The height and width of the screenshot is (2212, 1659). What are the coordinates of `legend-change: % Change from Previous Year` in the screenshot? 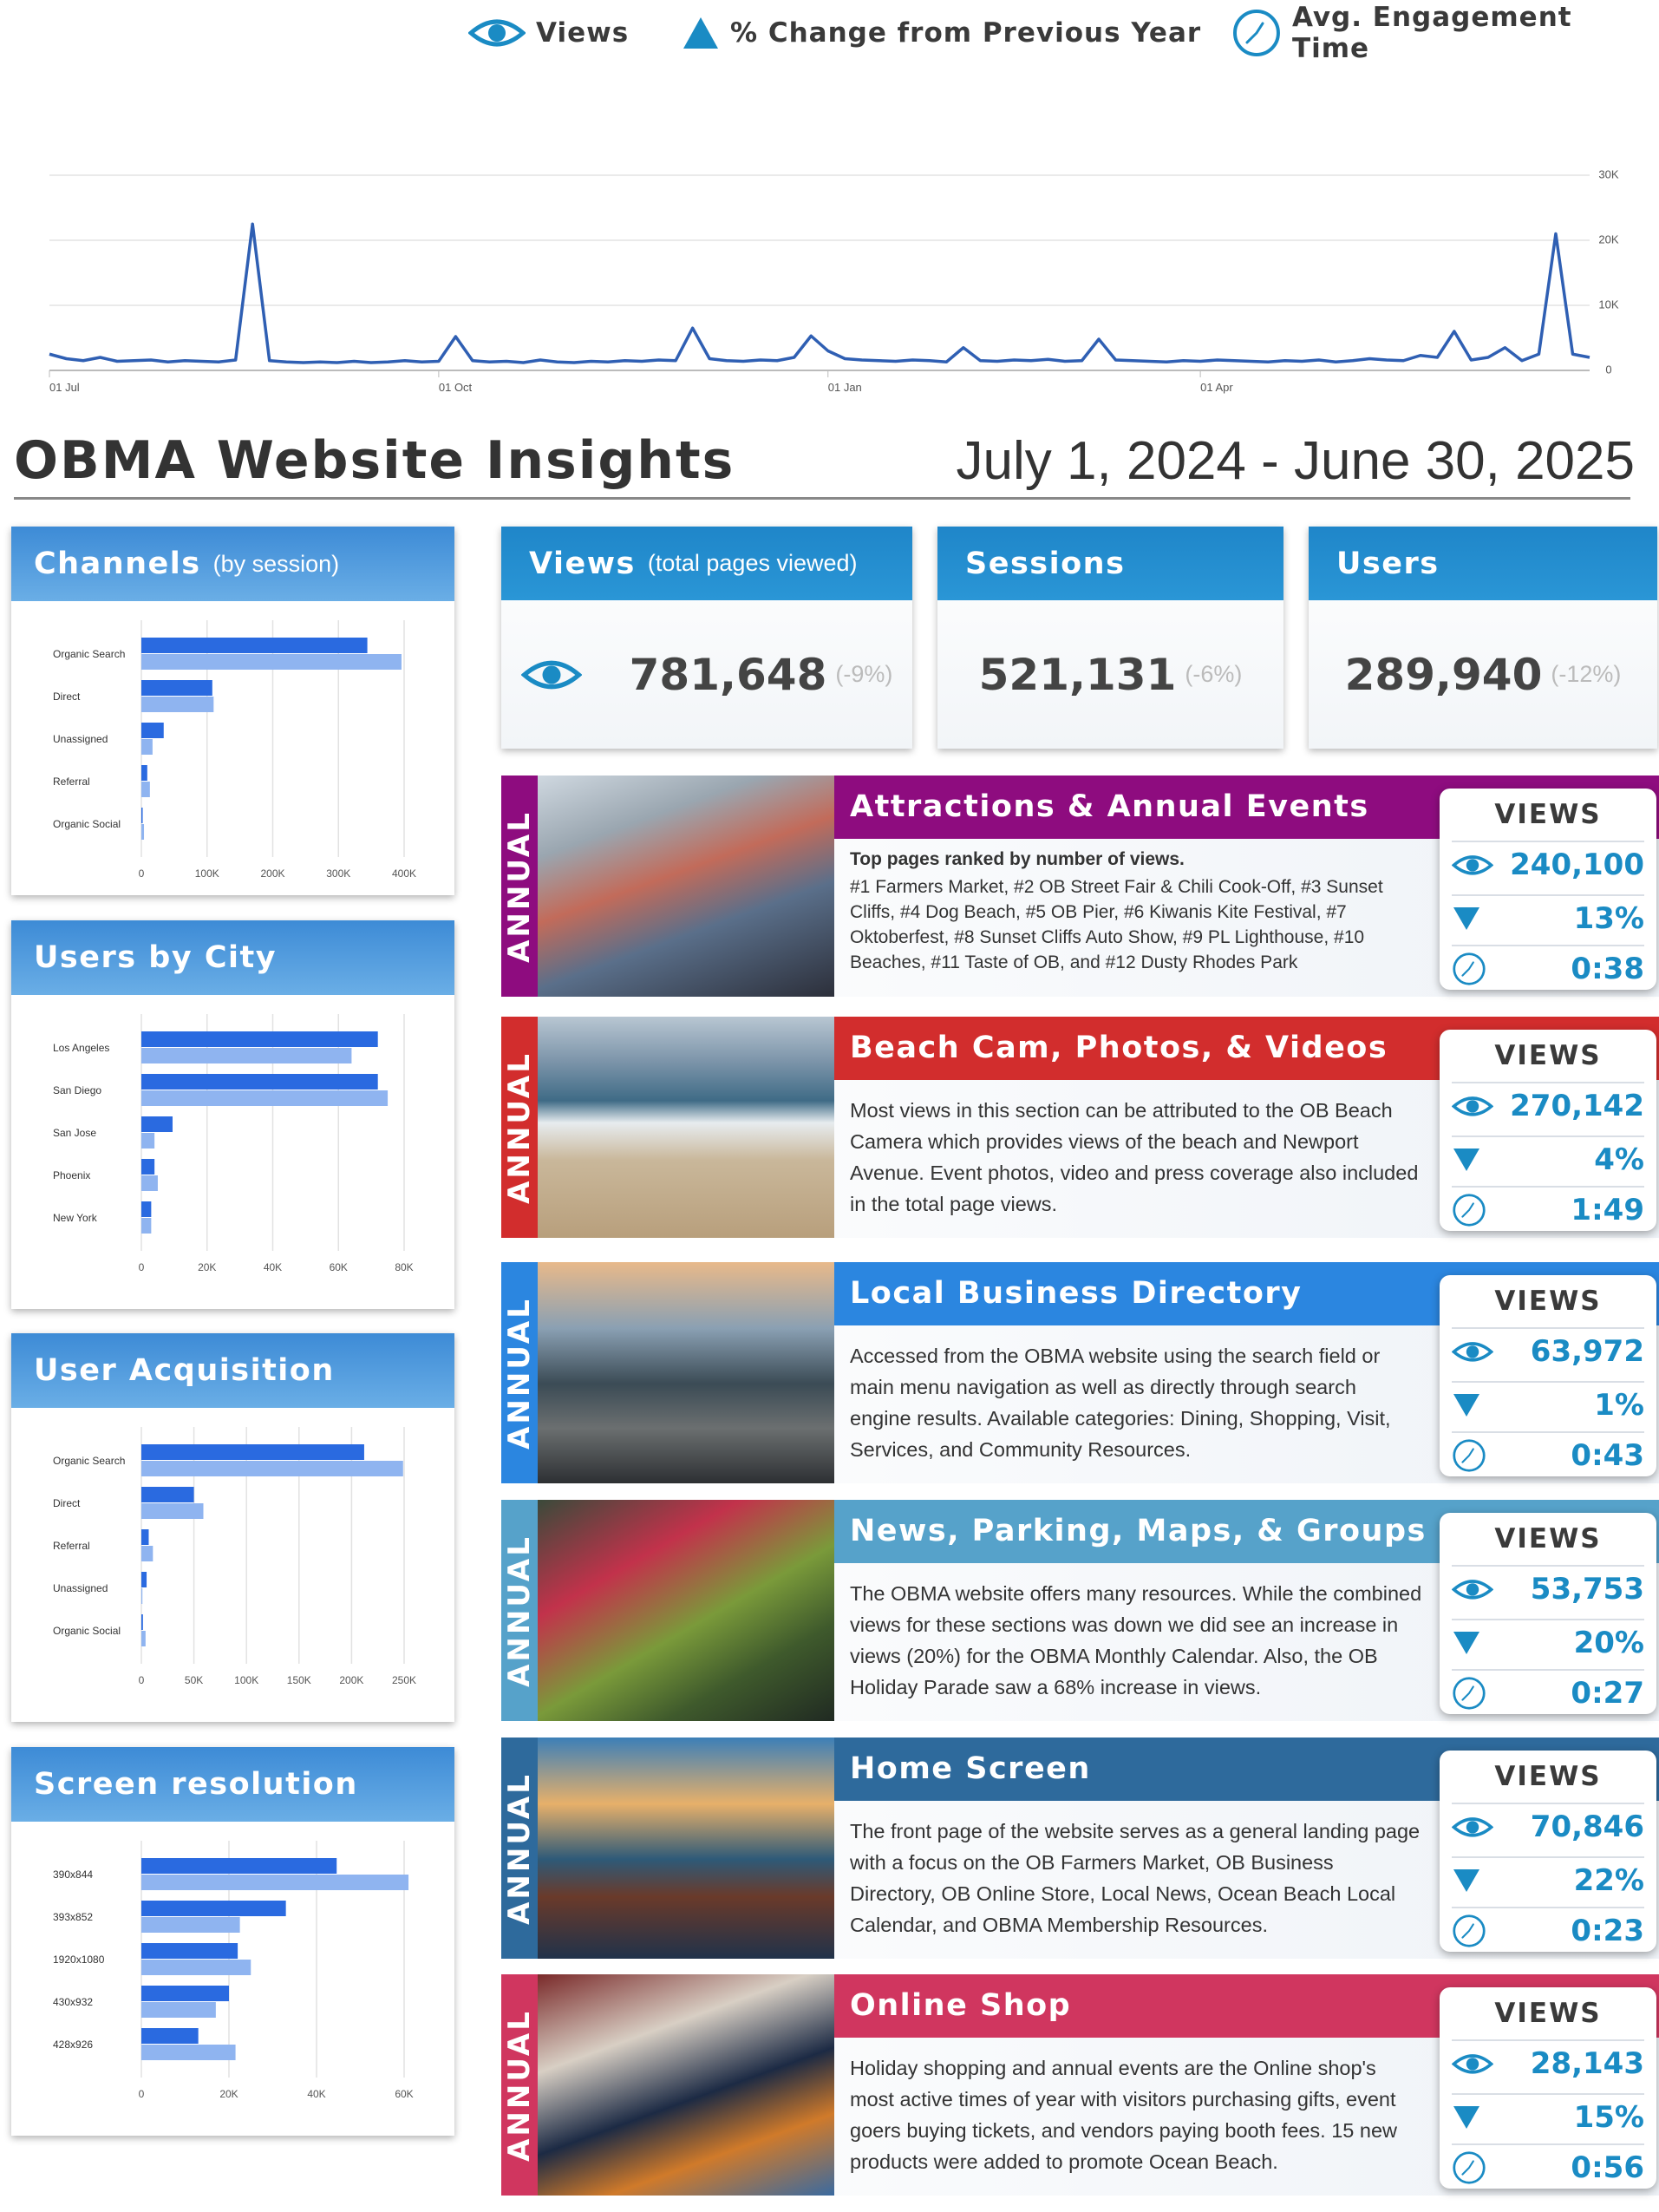 It's located at (942, 33).